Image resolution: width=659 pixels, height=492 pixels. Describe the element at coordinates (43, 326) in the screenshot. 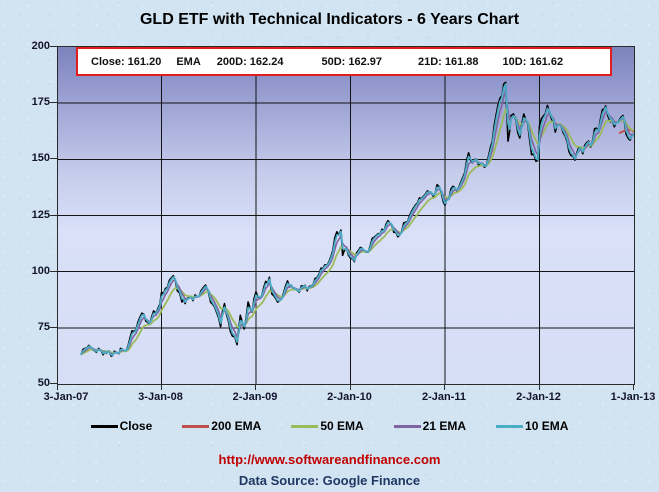

I see `y-axis-label: 75` at that location.